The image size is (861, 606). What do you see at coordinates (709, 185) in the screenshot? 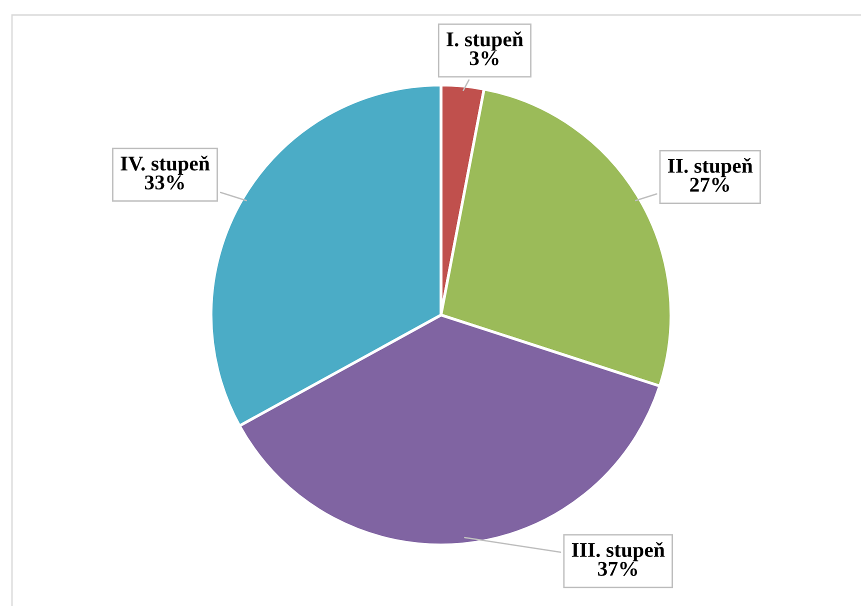
I see `data-label: 27%` at bounding box center [709, 185].